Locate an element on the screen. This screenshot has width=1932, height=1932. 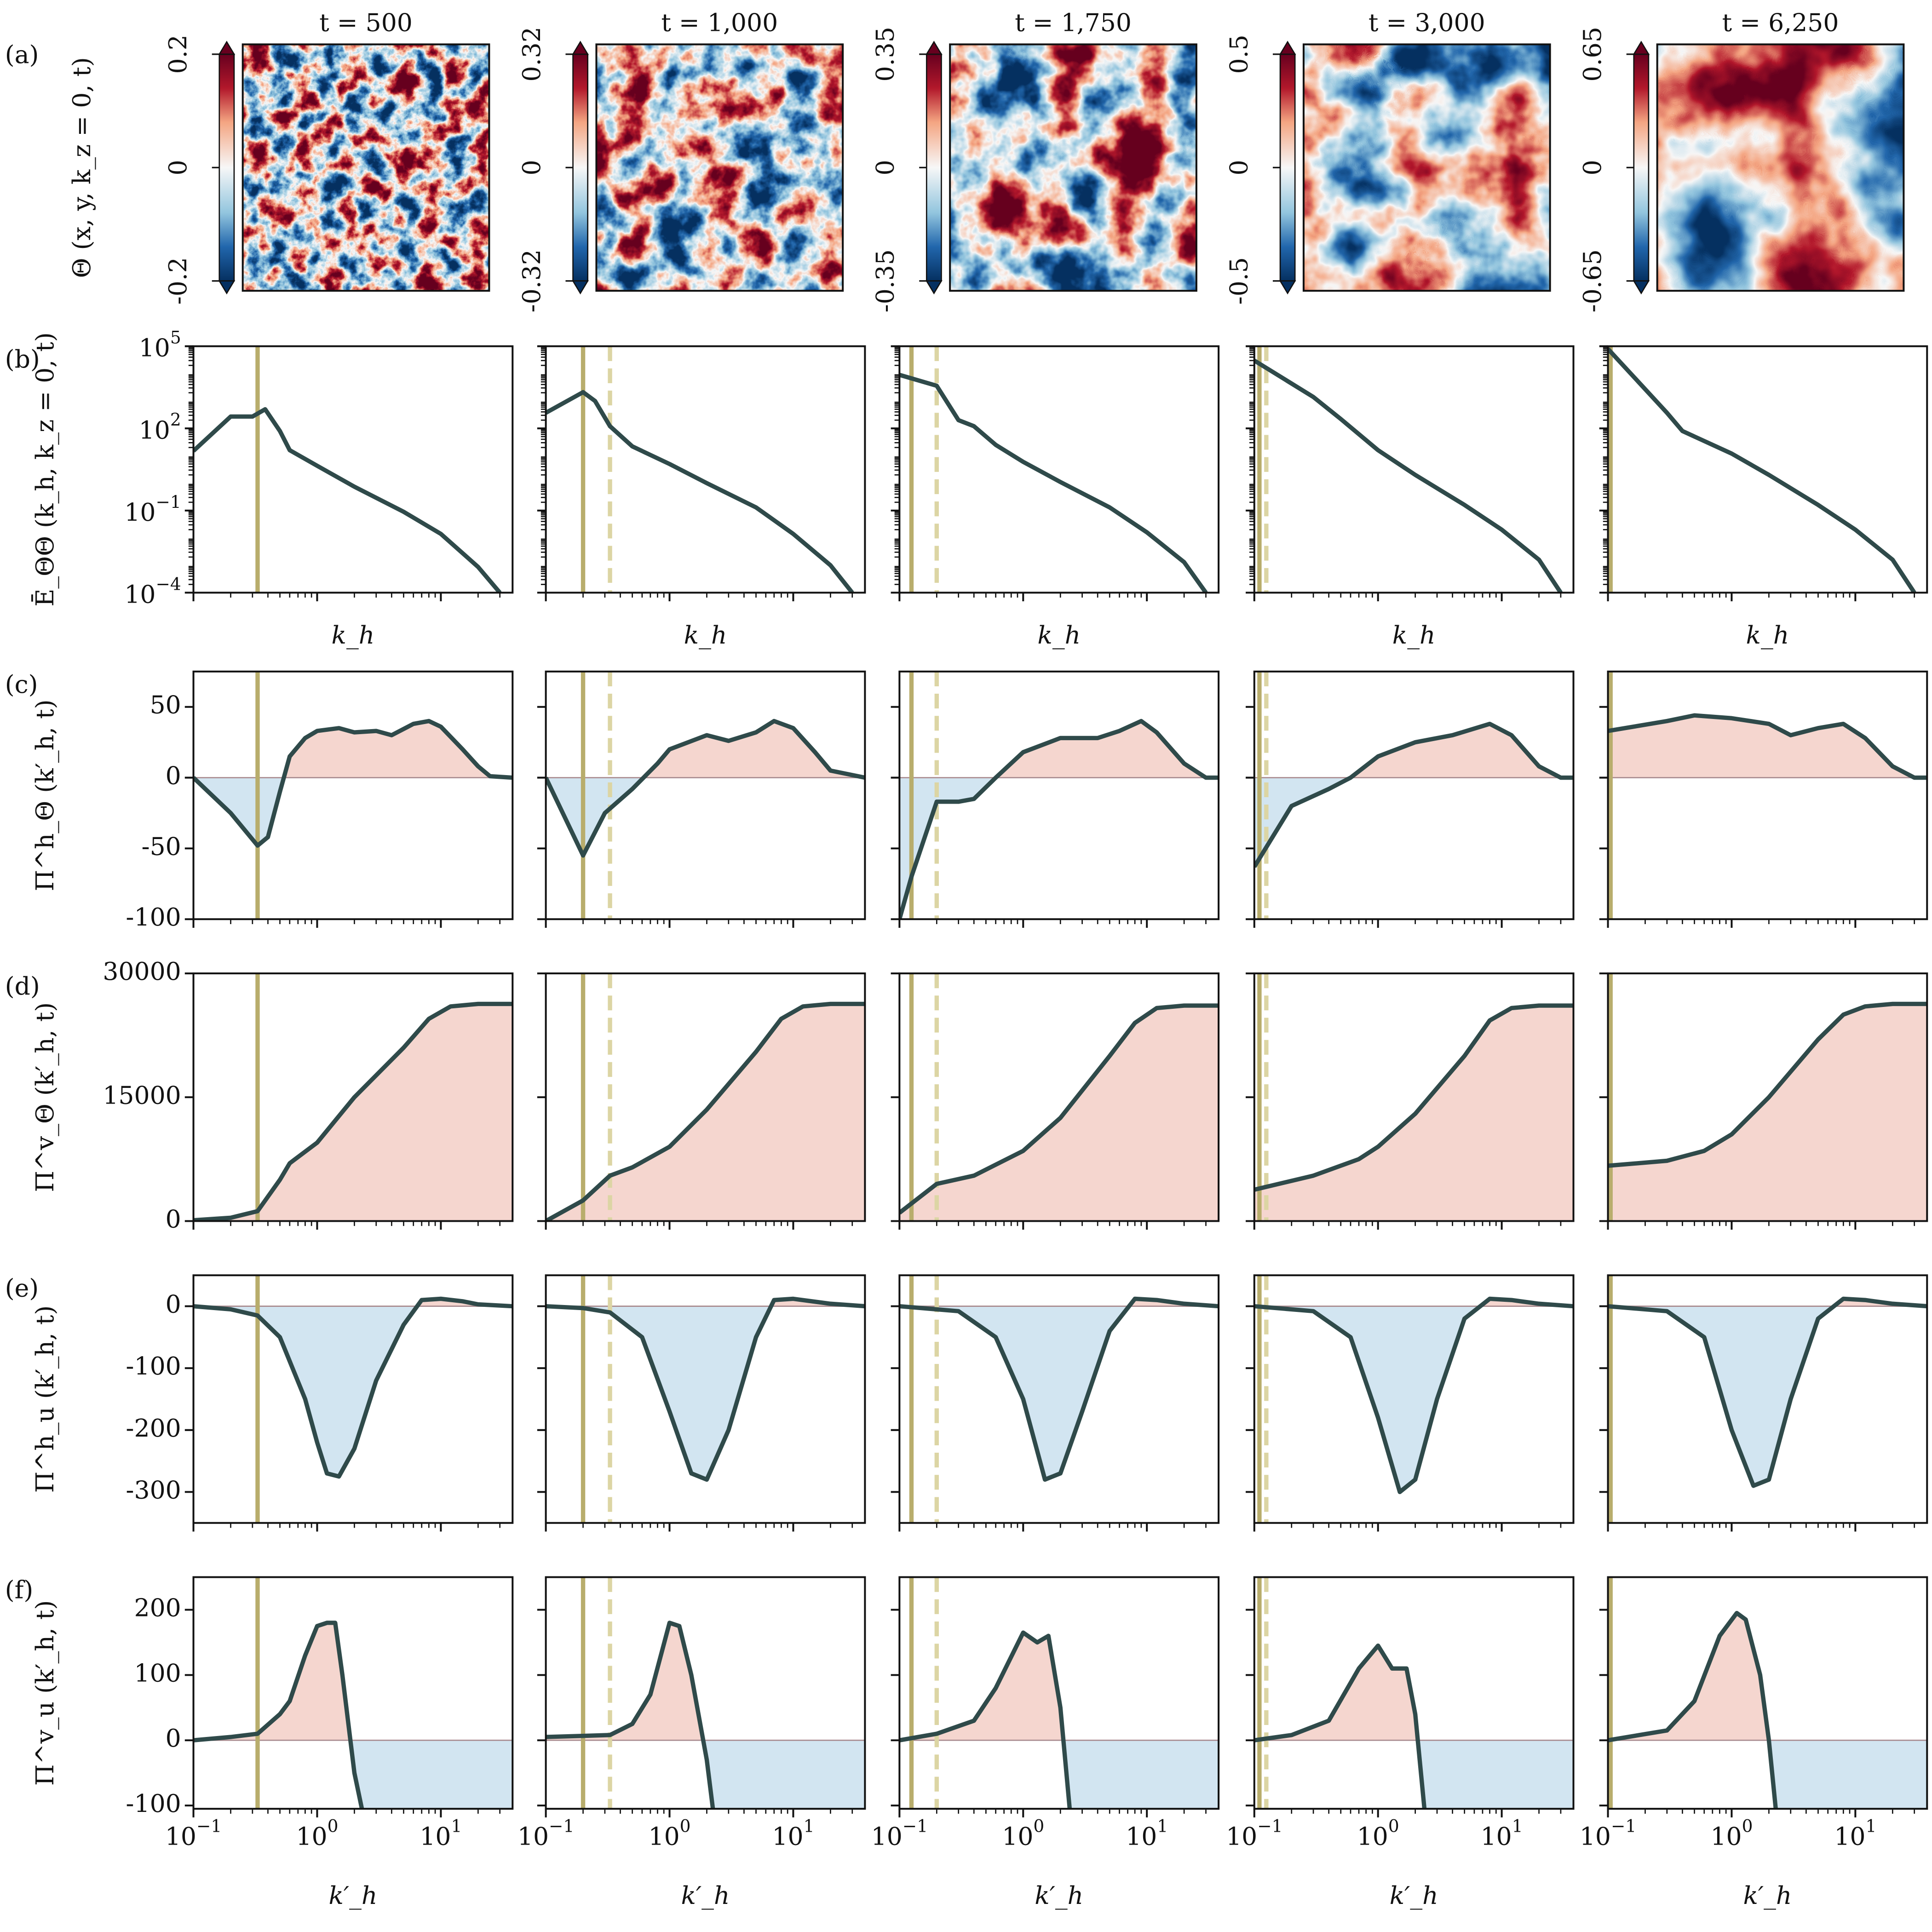
panel-title: t = 1,750 is located at coordinates (1073, 22).